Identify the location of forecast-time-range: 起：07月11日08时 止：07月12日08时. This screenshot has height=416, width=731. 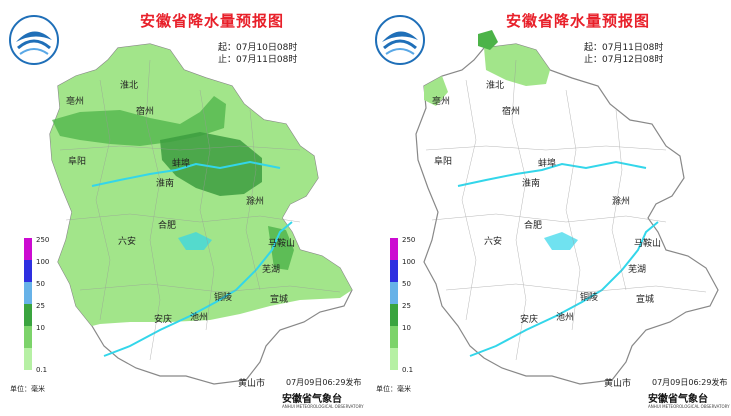
(623, 54).